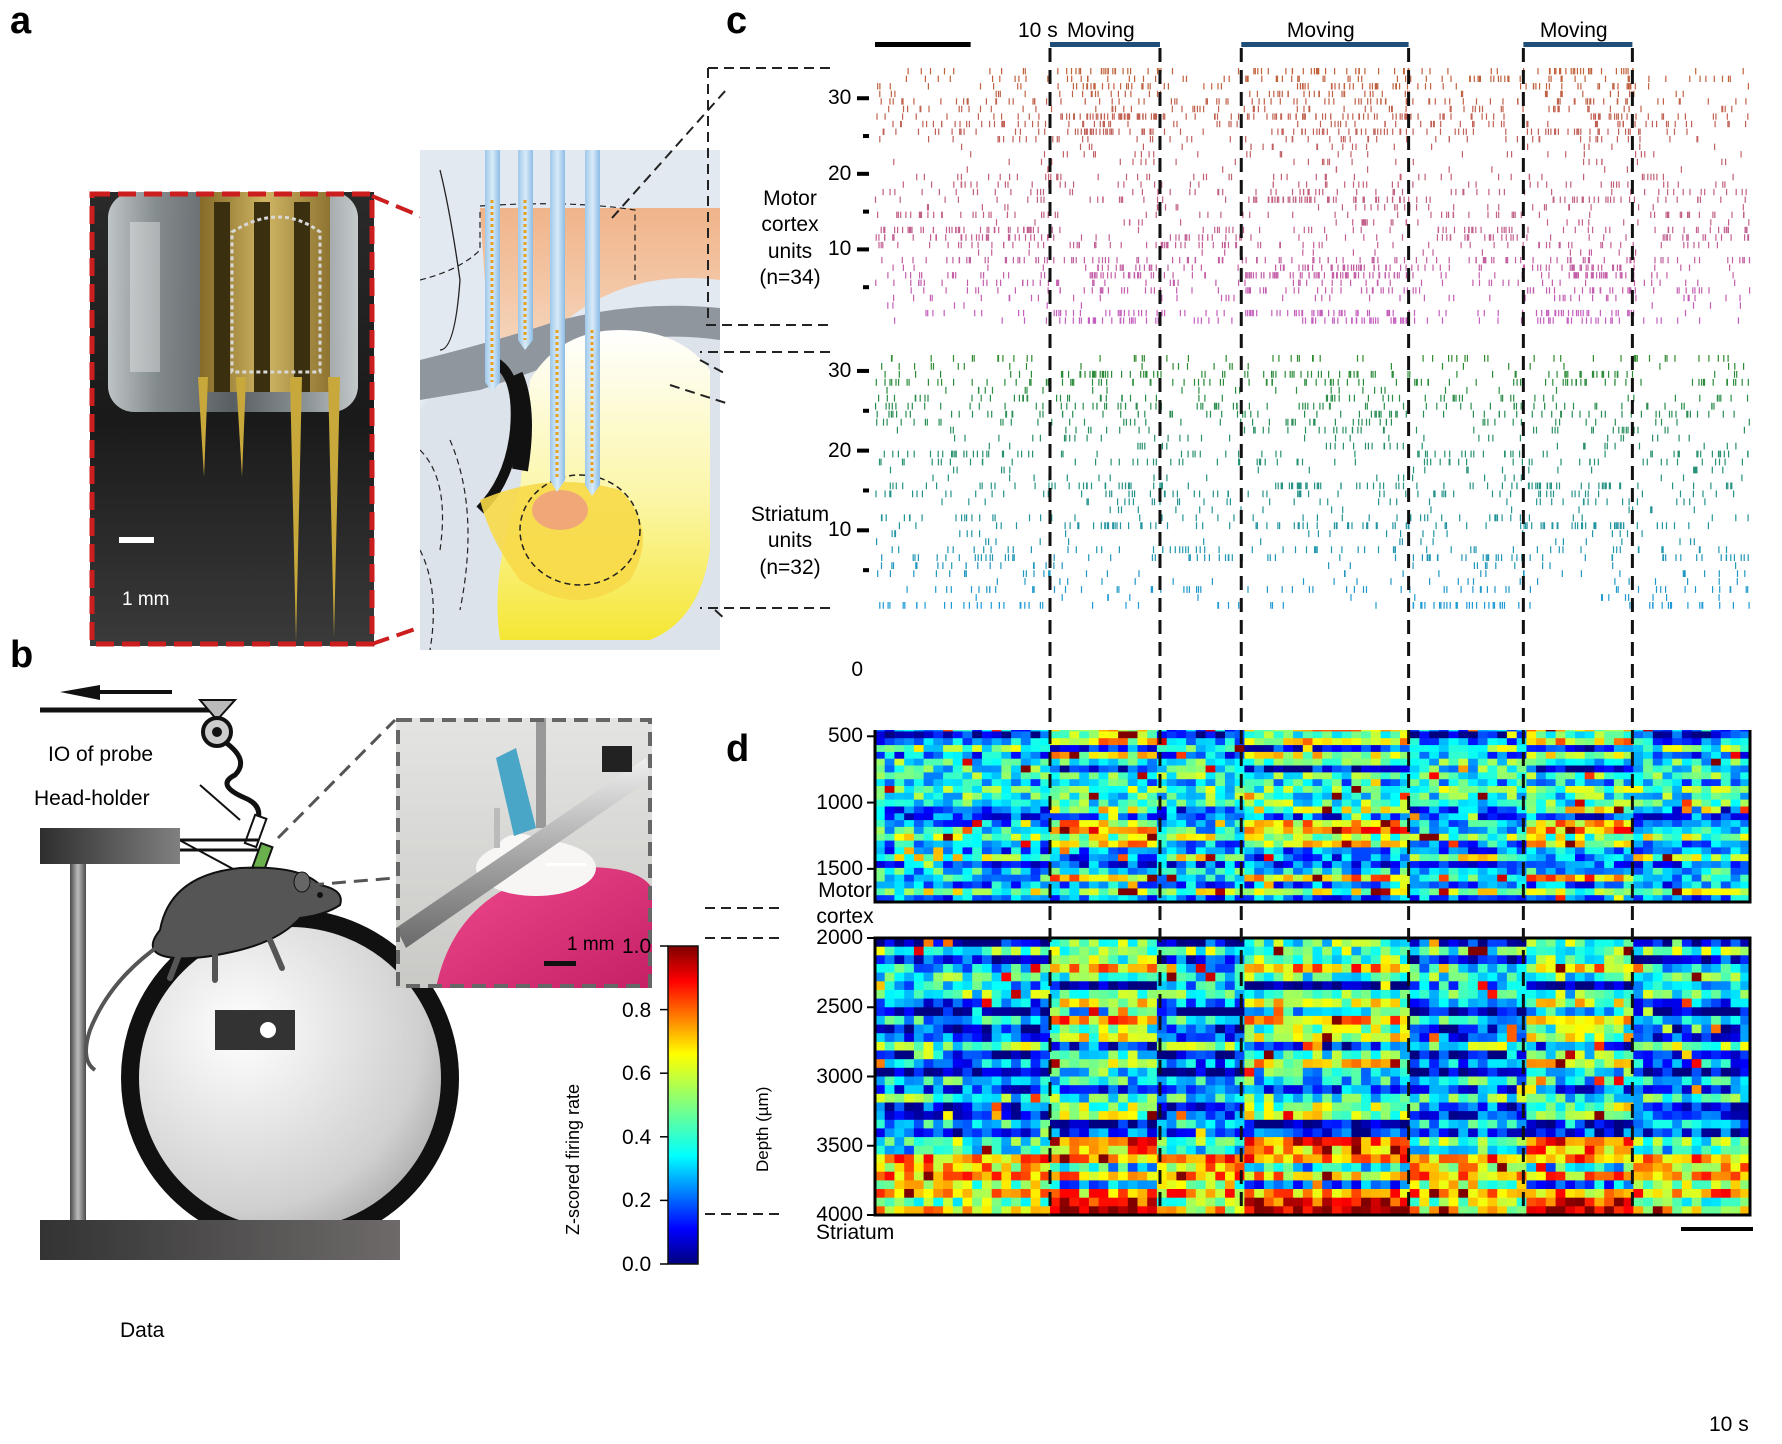 The height and width of the screenshot is (1444, 1782). Describe the element at coordinates (637, 1264) in the screenshot. I see `colorbar-tick-label-5: 0.0` at that location.